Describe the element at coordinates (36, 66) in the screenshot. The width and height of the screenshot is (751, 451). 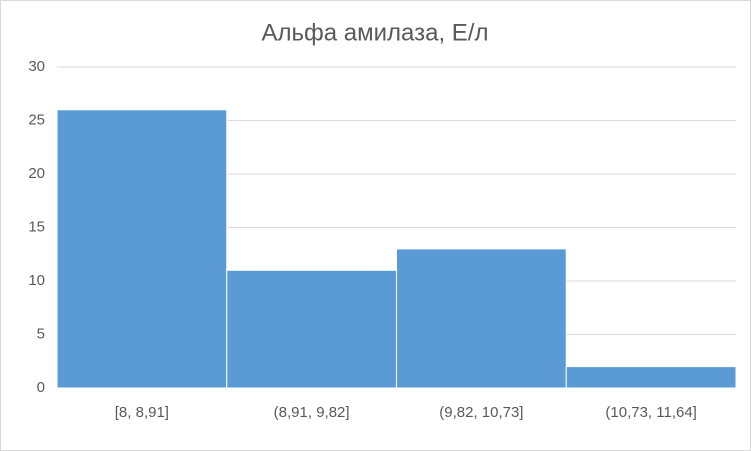
I see `y-tick-label: 30` at that location.